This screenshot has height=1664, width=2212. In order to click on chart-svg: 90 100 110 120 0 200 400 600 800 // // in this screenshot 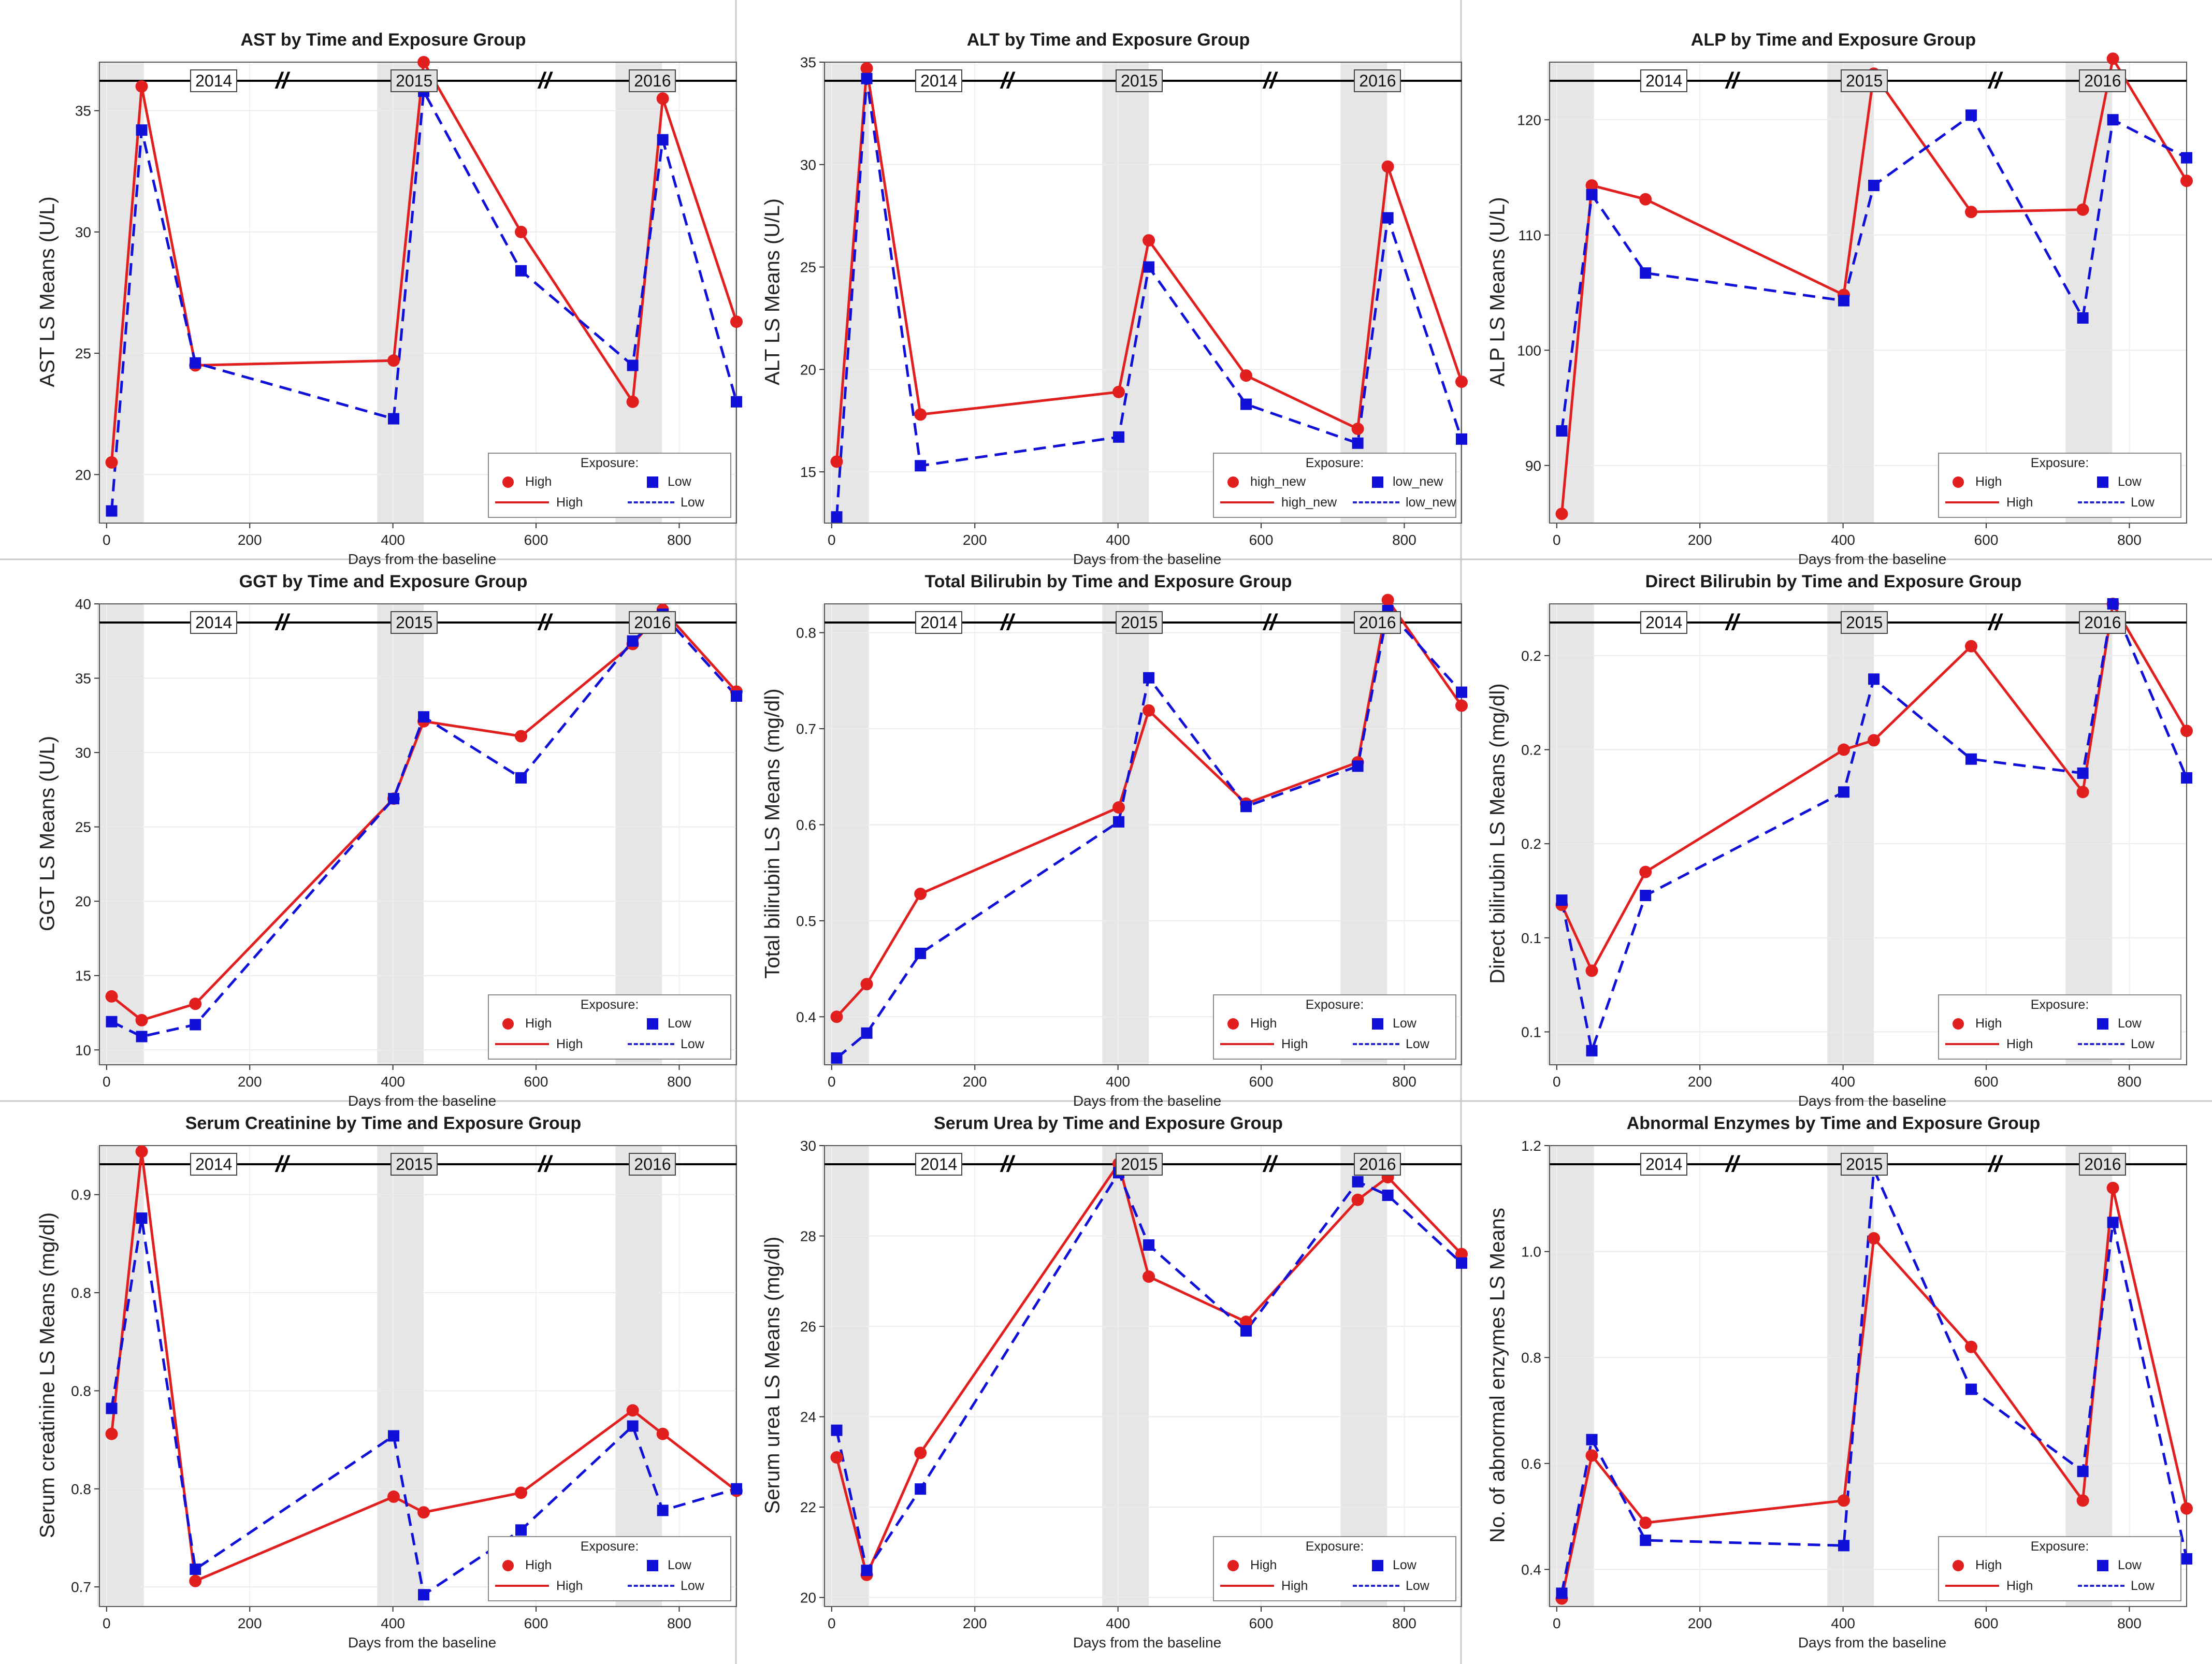, I will do `click(1855, 300)`.